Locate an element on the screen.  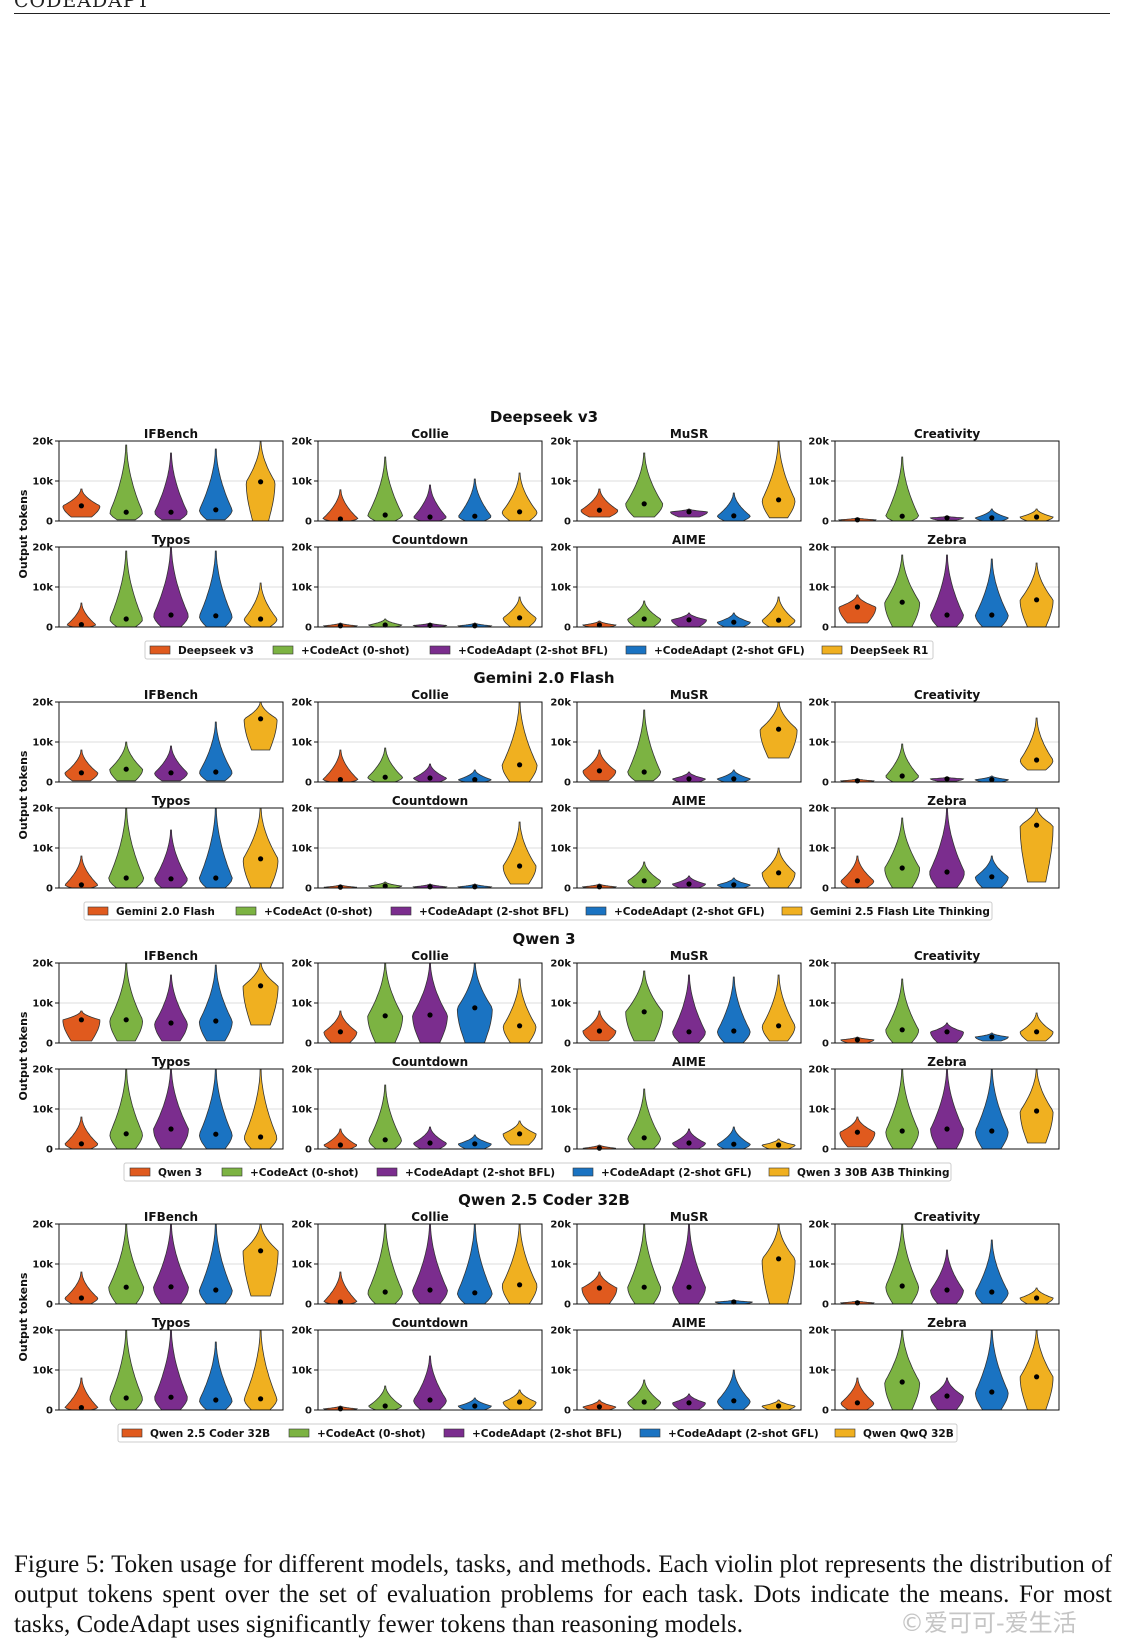
legend-label-5: Qwen QwQ 32B is located at coordinates (908, 1434).